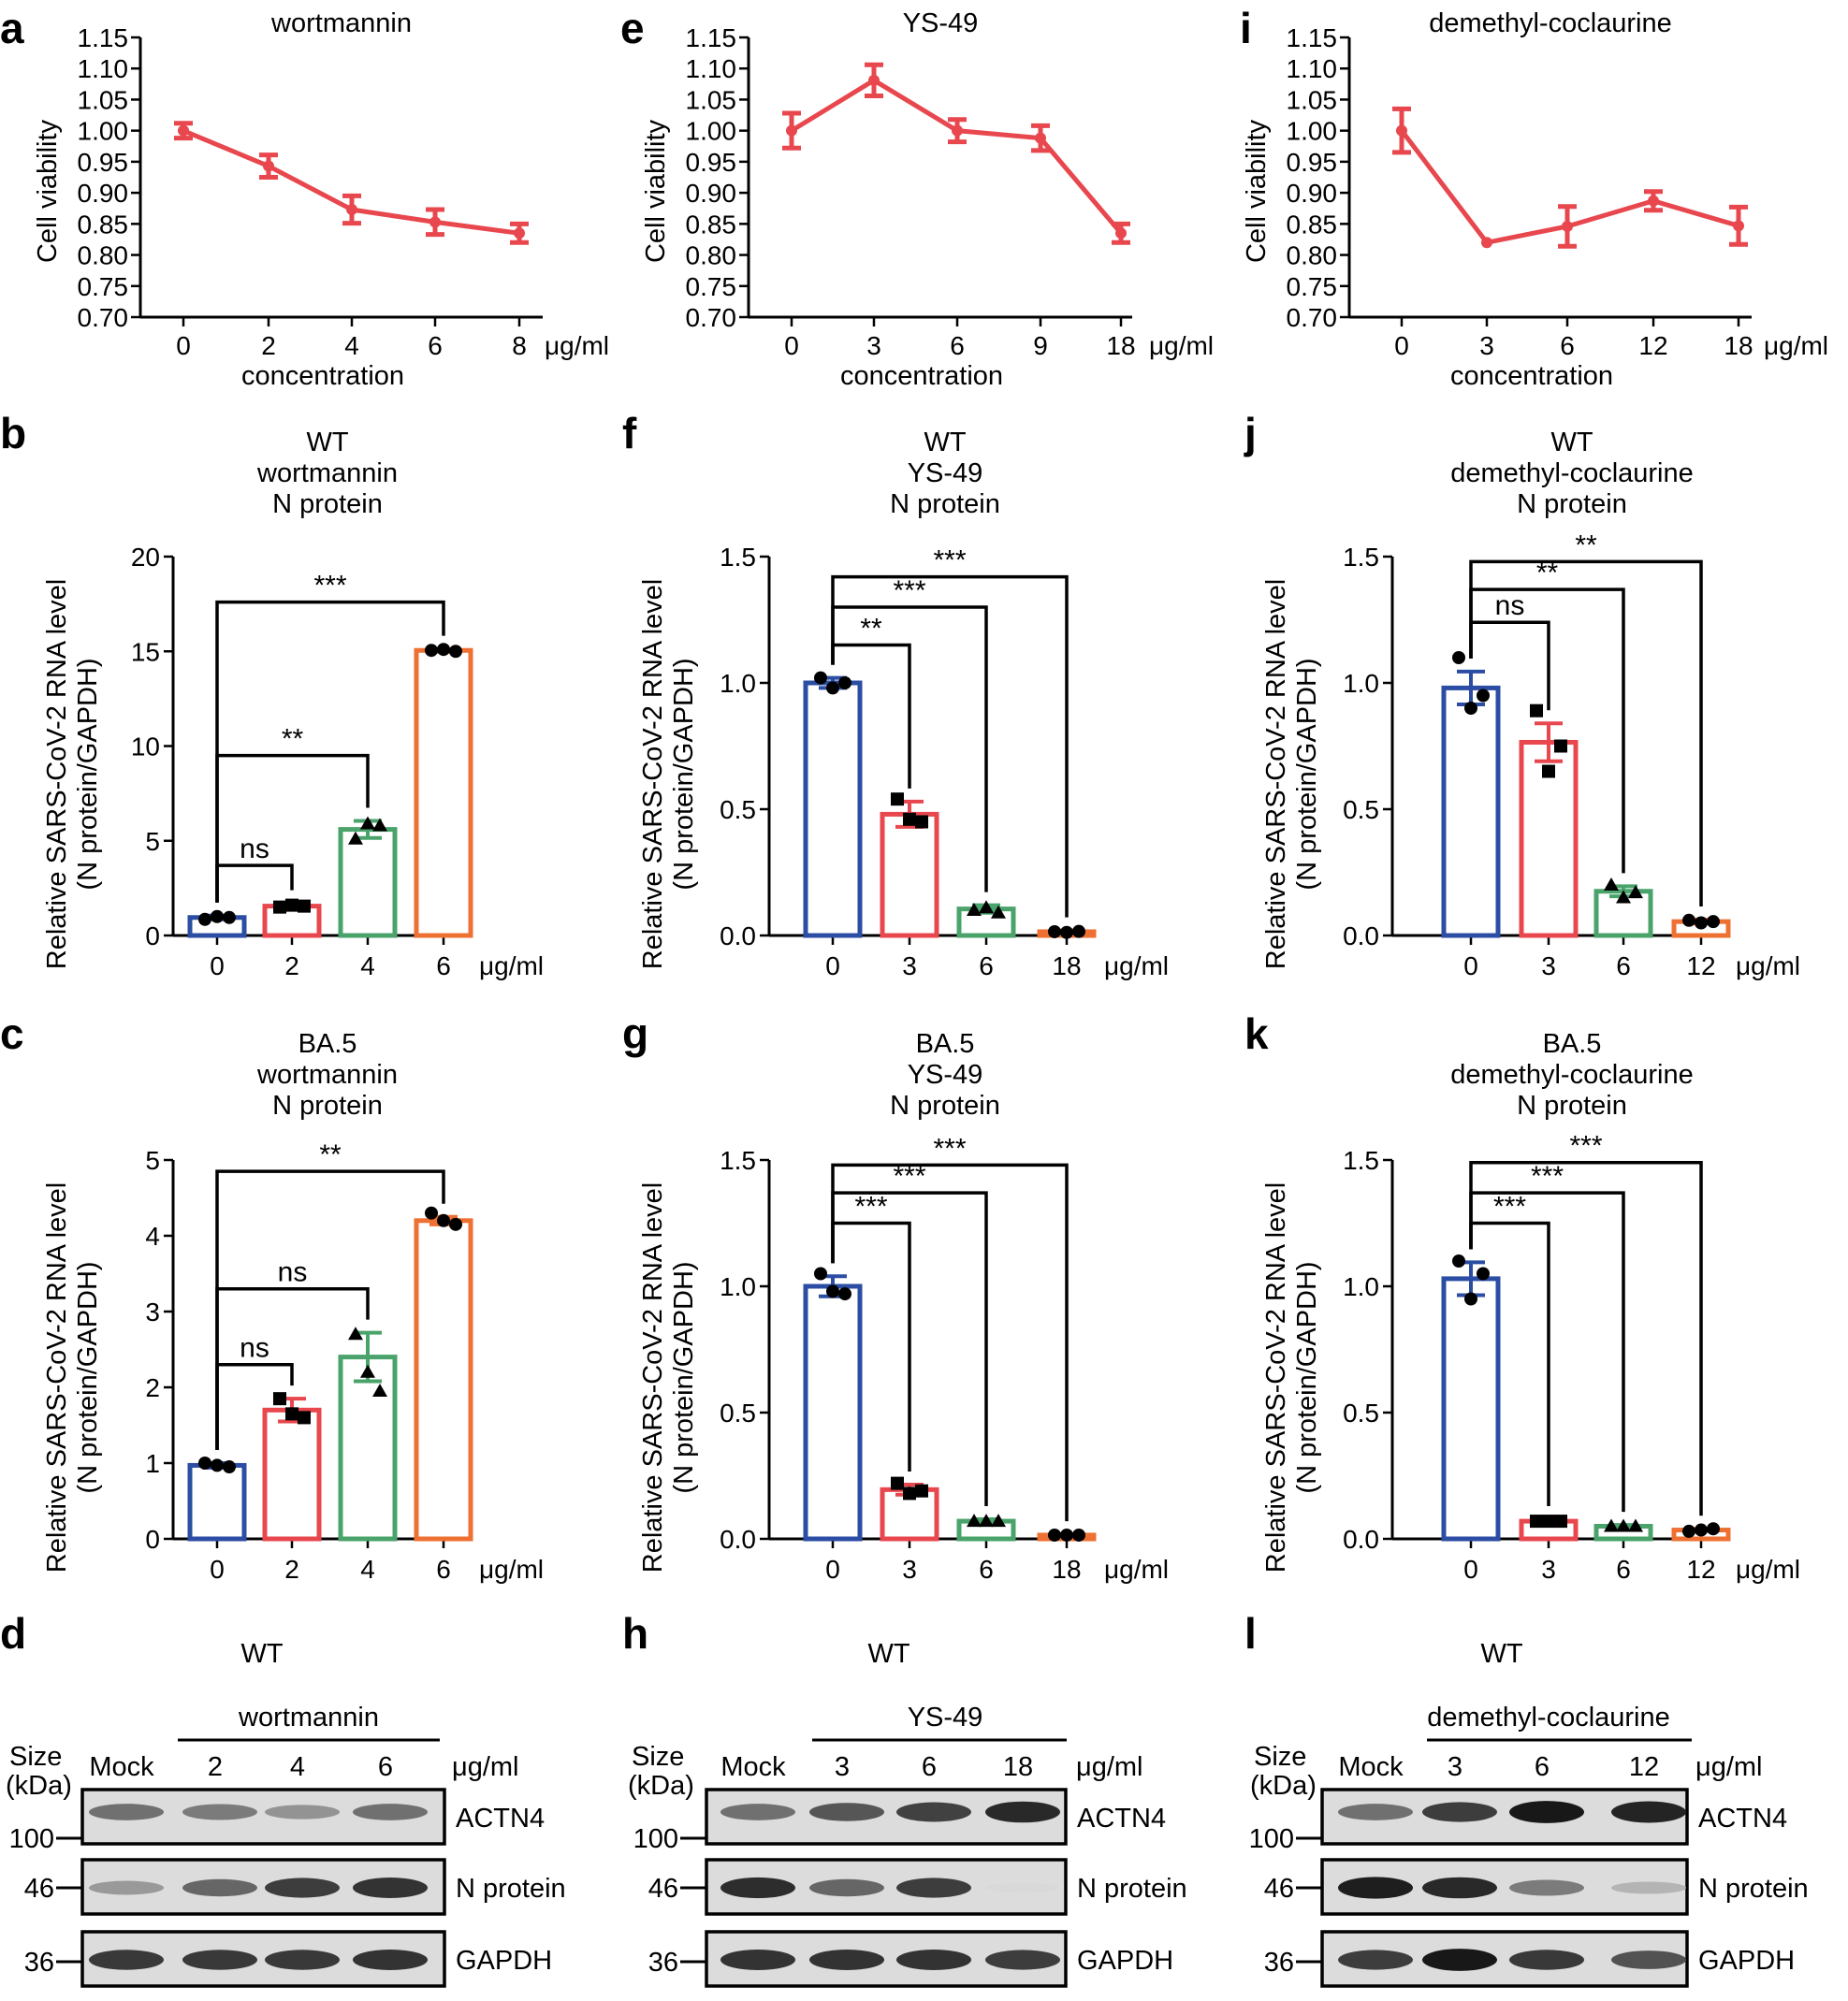  I want to click on x-tick-label: 4, so click(351, 345).